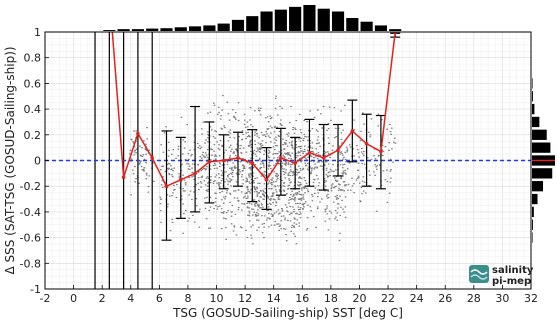 The width and height of the screenshot is (557, 324). What do you see at coordinates (445, 298) in the screenshot?
I see `x-tick-label: 26` at bounding box center [445, 298].